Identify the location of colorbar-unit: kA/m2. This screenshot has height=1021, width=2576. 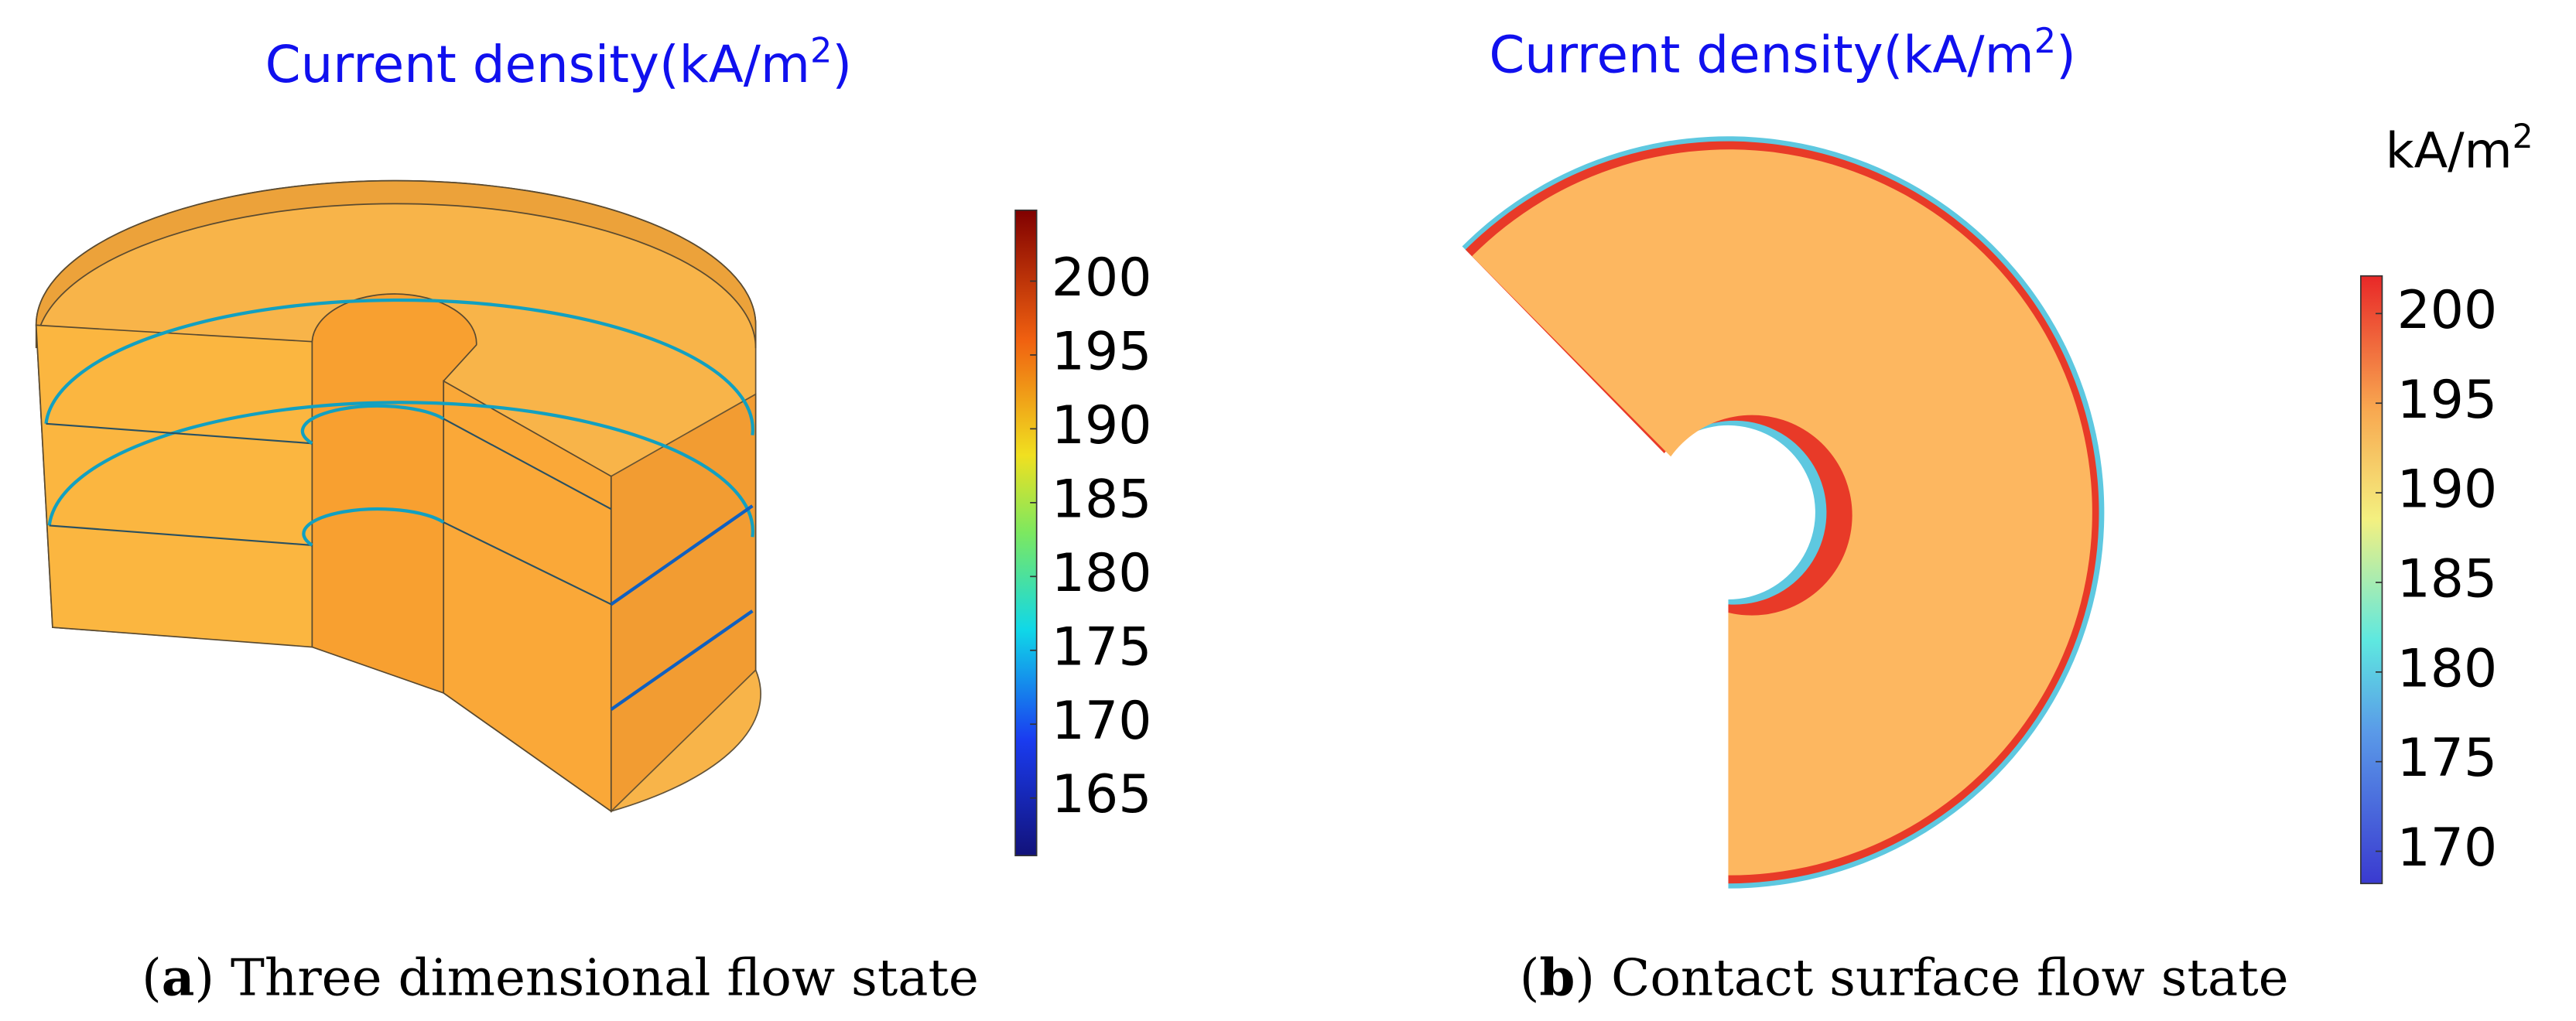
(2460, 148).